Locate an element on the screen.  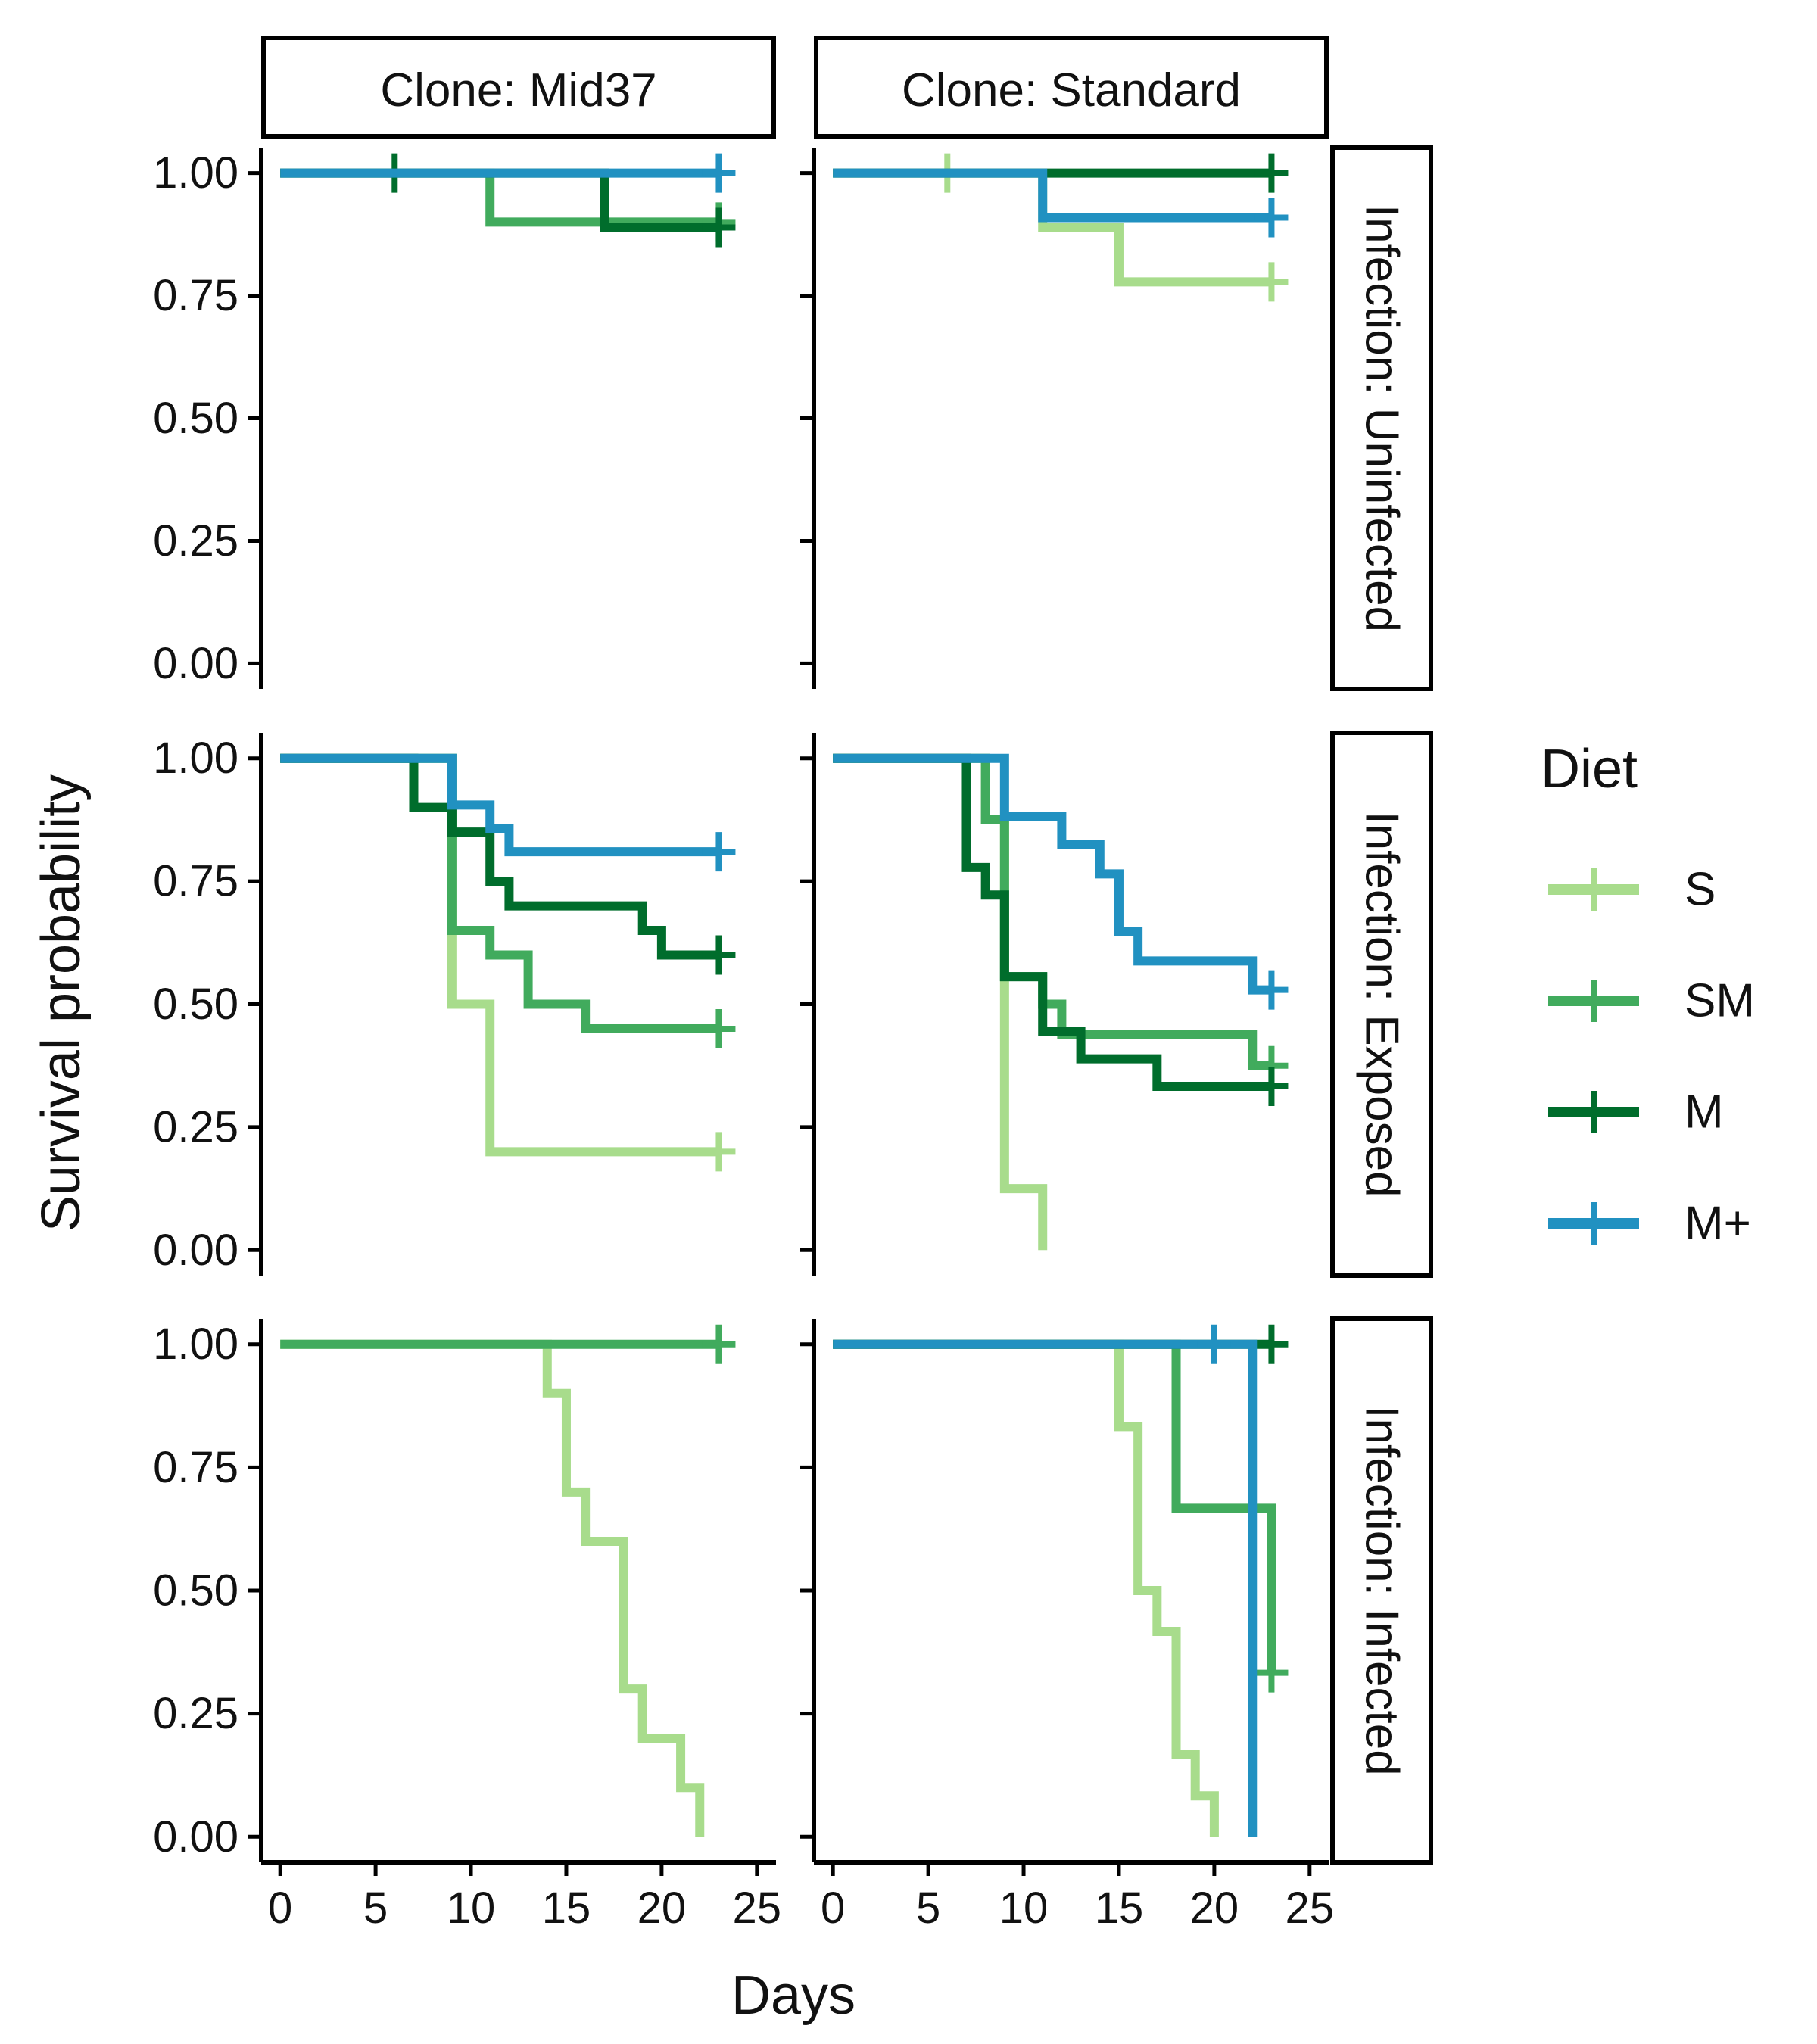
row-strip-infection-exposed: Infection: Exposed is located at coordinates (1381, 1004).